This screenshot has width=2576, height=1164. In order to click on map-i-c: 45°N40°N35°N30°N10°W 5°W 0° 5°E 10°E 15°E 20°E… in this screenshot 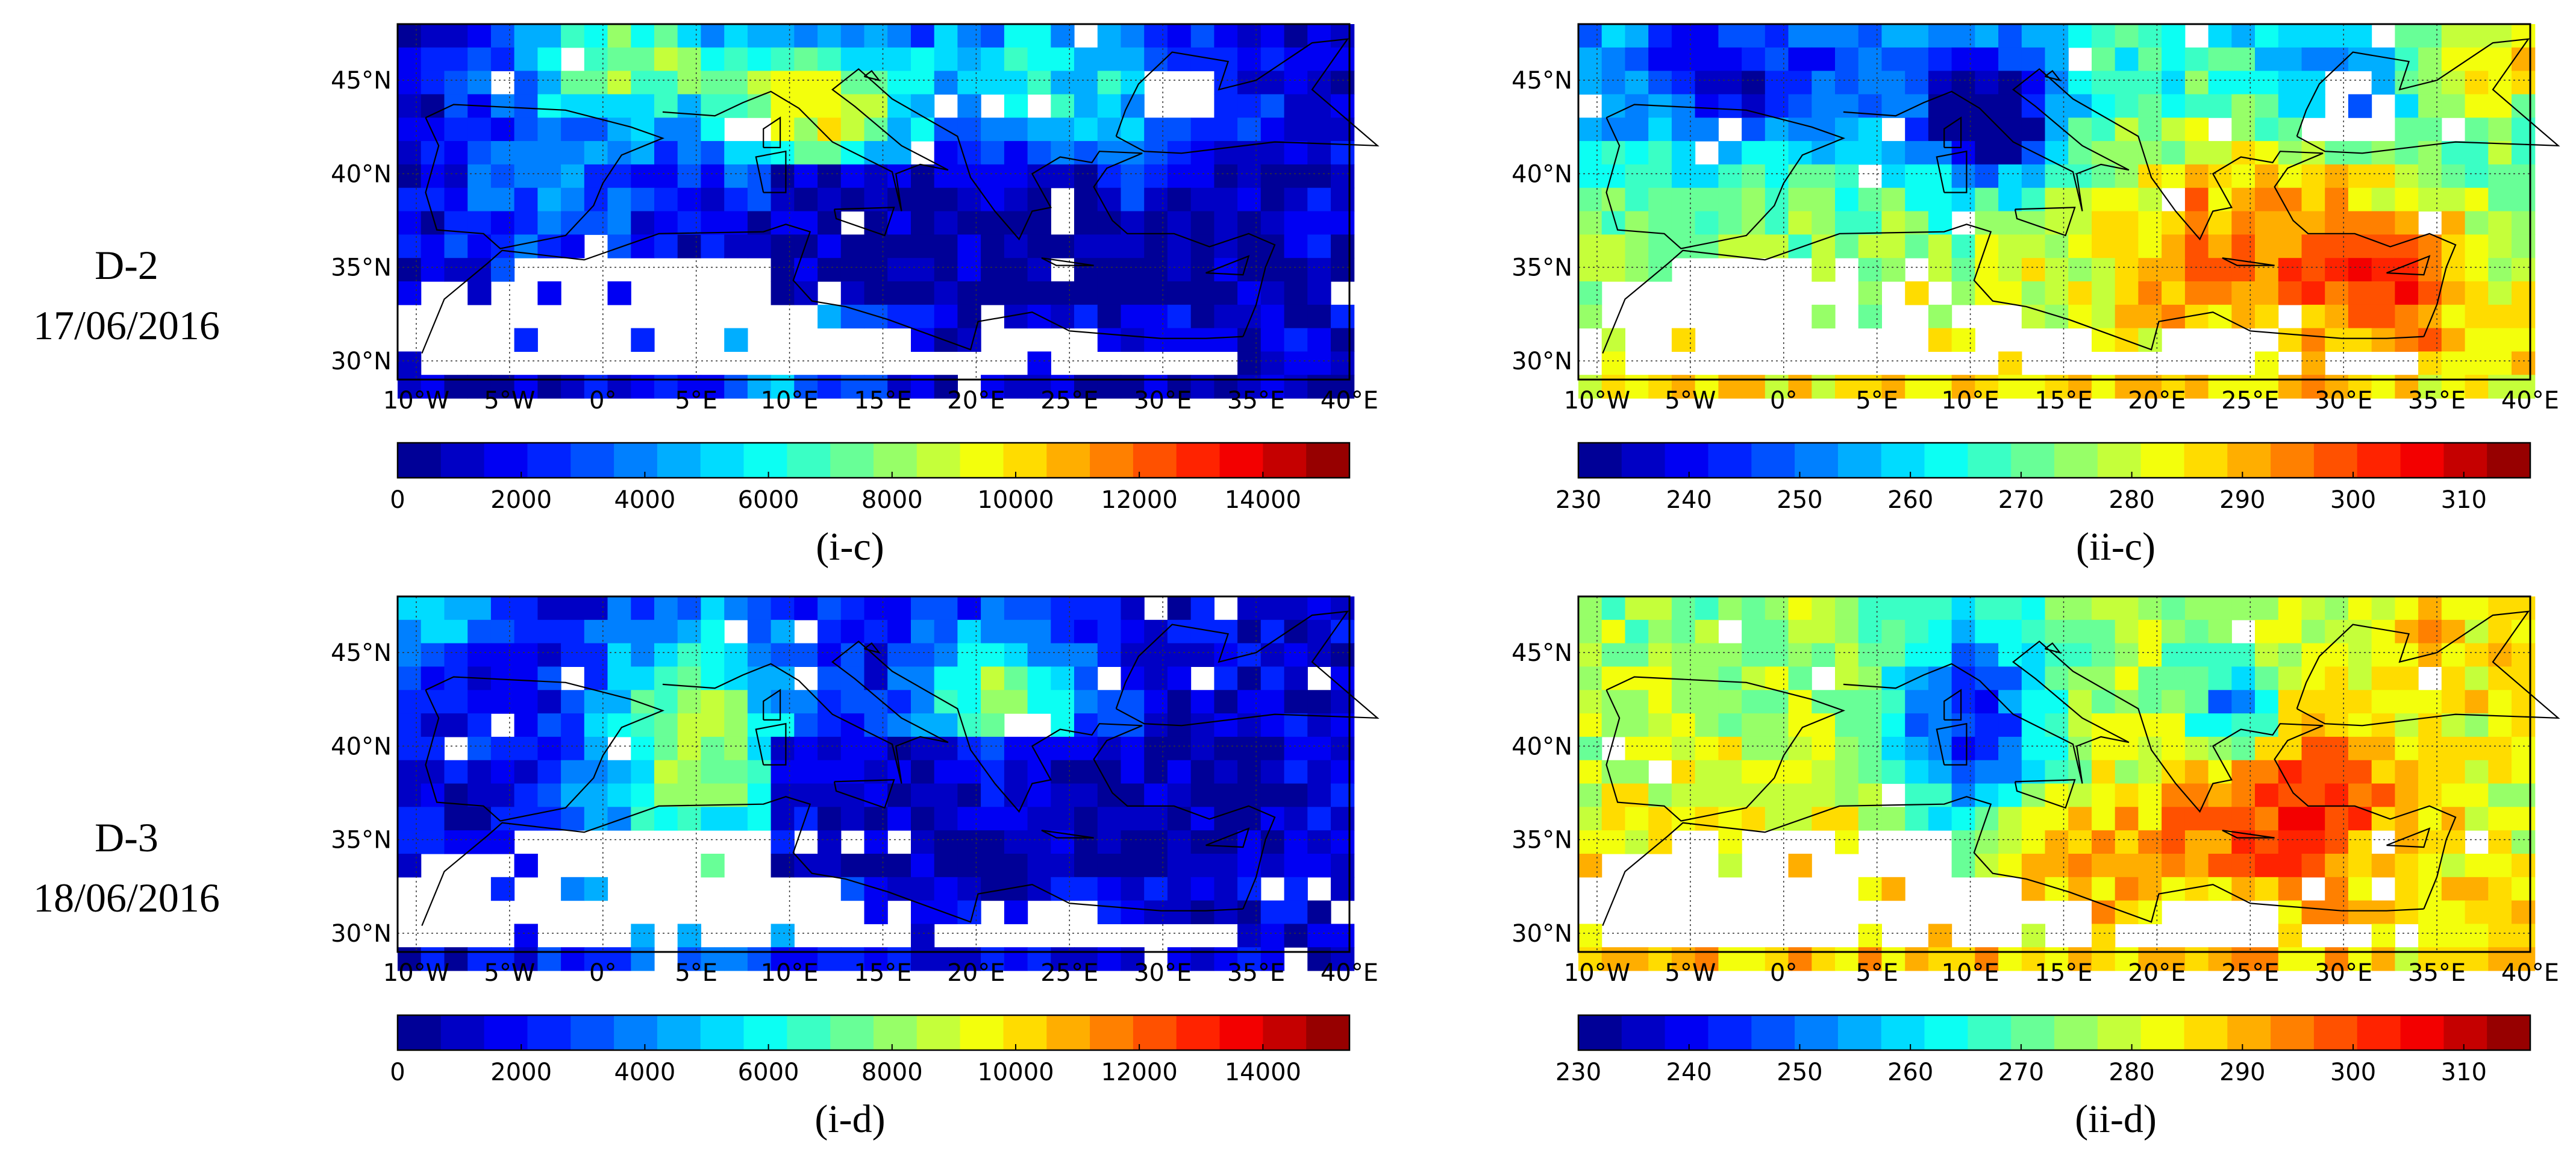, I will do `click(856, 219)`.